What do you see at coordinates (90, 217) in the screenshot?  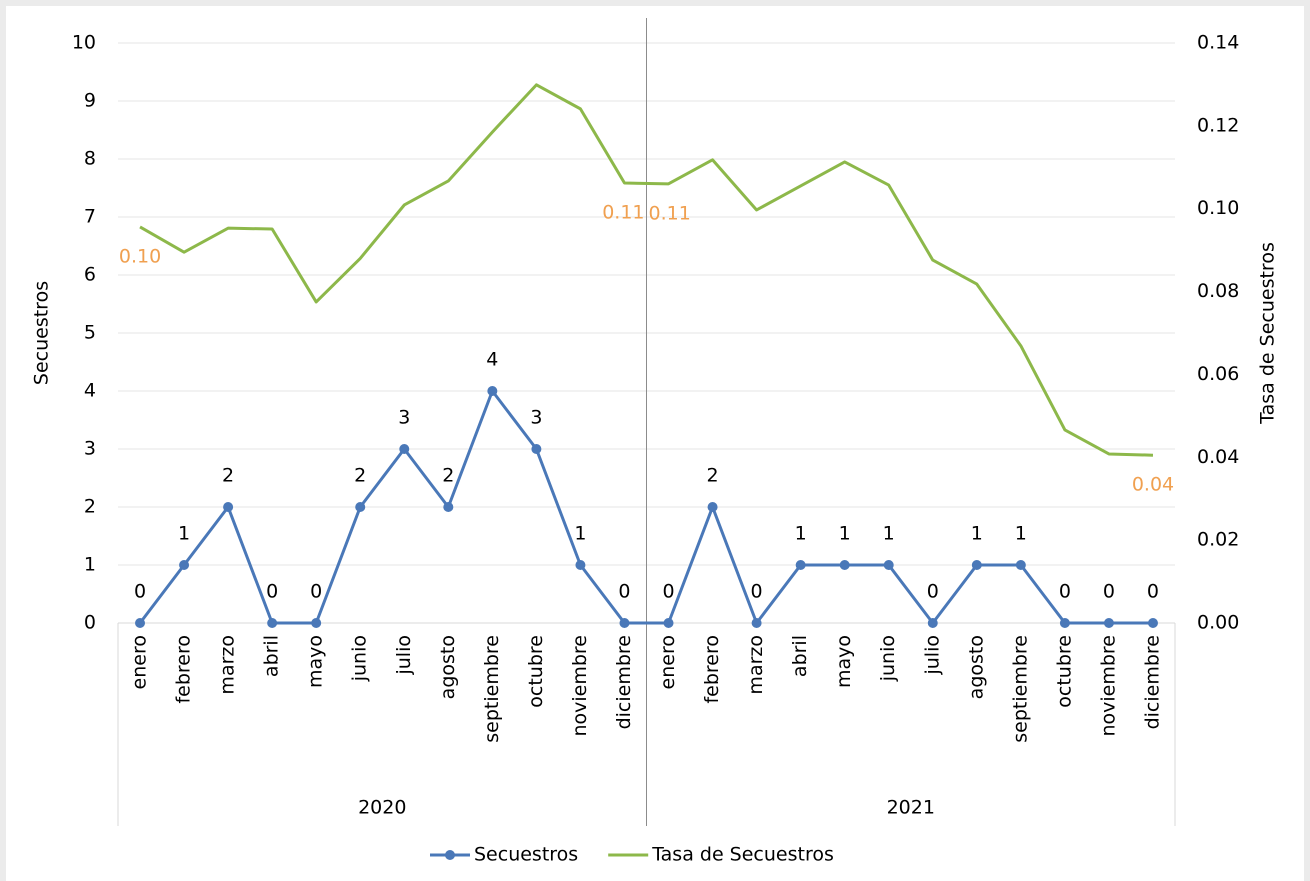 I see `y-tick-label: 7` at bounding box center [90, 217].